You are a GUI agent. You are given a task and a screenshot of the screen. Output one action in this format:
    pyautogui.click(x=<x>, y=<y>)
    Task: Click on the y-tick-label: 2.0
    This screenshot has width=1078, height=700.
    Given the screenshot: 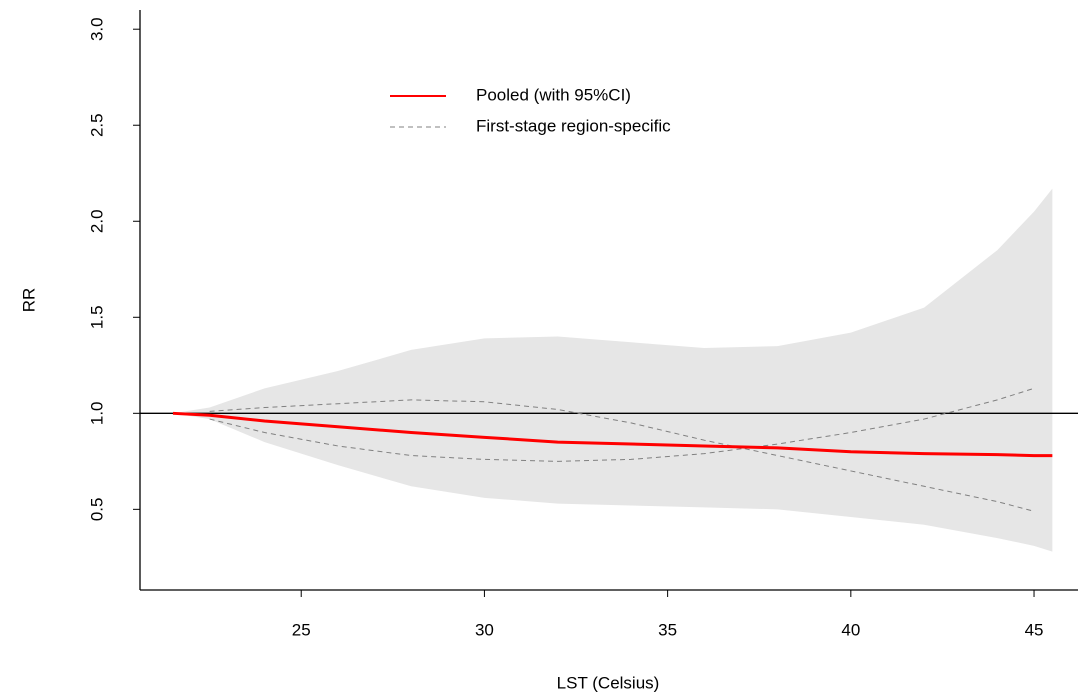 What is the action you would take?
    pyautogui.click(x=96, y=221)
    